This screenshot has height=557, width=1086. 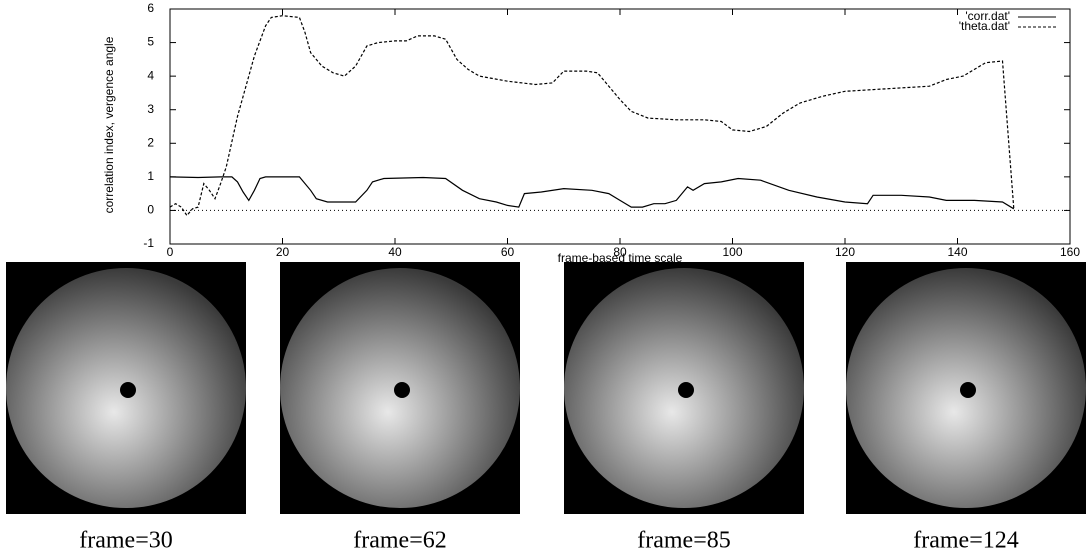 I want to click on y-tick-label: 6, so click(x=150, y=8).